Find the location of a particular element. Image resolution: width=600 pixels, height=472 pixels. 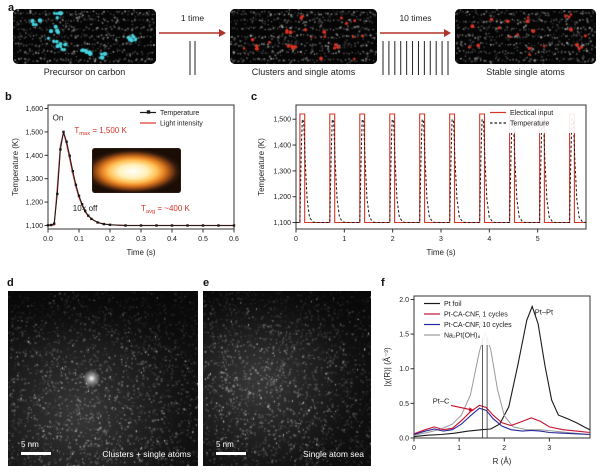

tem-image-clusters is located at coordinates (103, 378).